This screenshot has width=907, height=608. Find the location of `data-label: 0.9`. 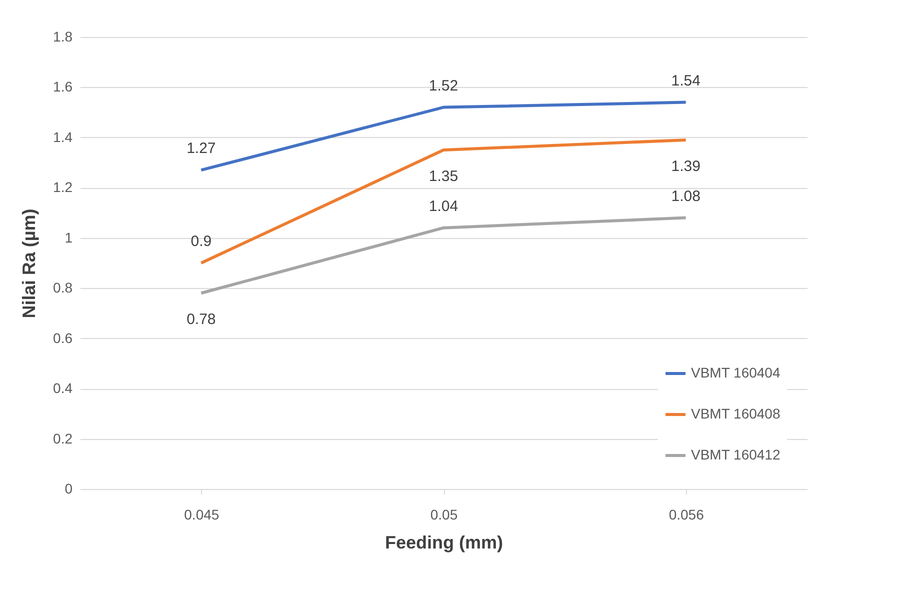

data-label: 0.9 is located at coordinates (201, 241).